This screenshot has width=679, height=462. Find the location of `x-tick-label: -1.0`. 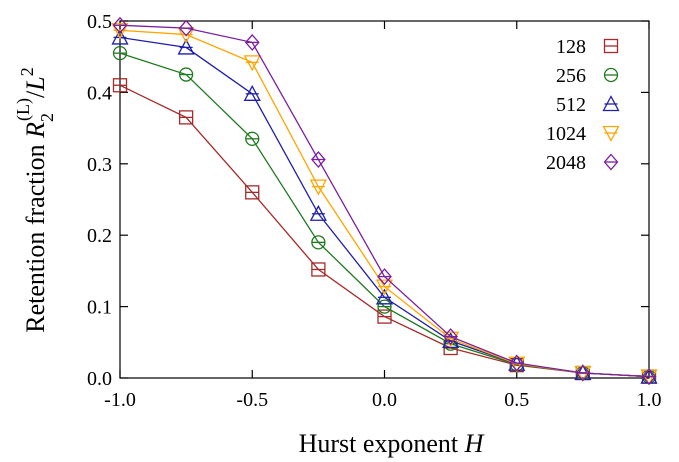

x-tick-label: -1.0 is located at coordinates (120, 400).